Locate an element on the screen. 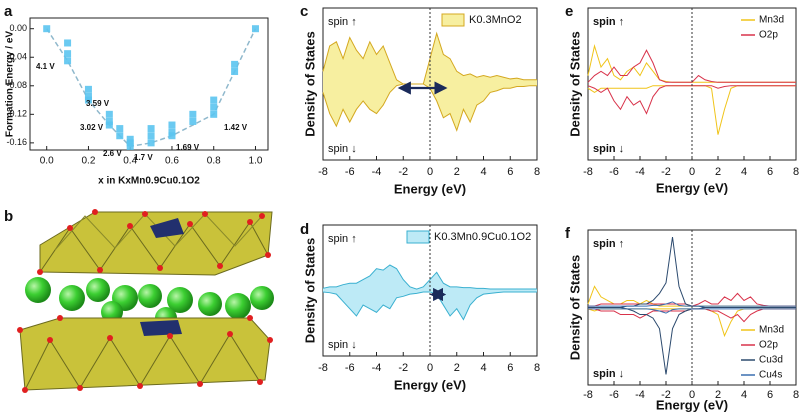 Image resolution: width=800 pixels, height=412 pixels. x-axis-label: x in KxMn0.9Cu0.1O2 is located at coordinates (149, 181).